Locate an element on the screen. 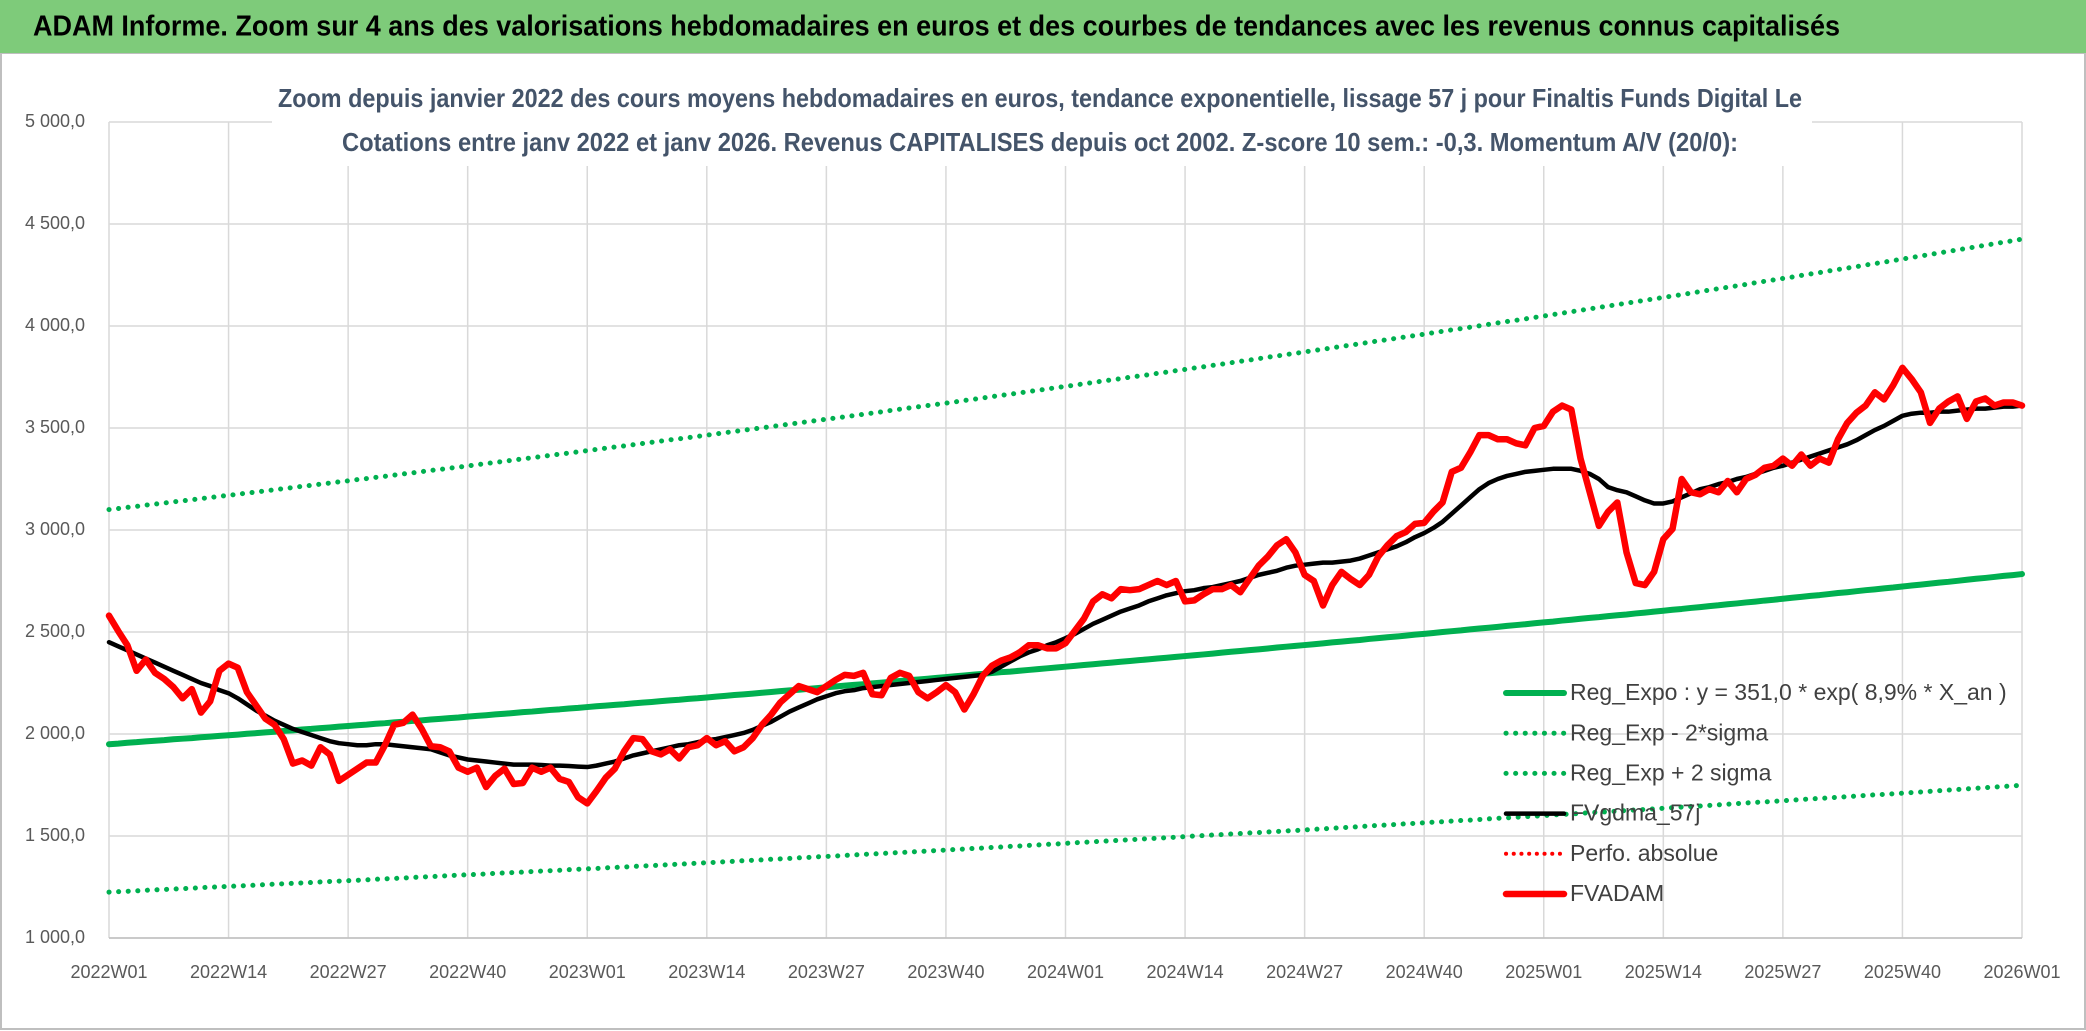  x-tick-label: 2025W40 is located at coordinates (1902, 972).